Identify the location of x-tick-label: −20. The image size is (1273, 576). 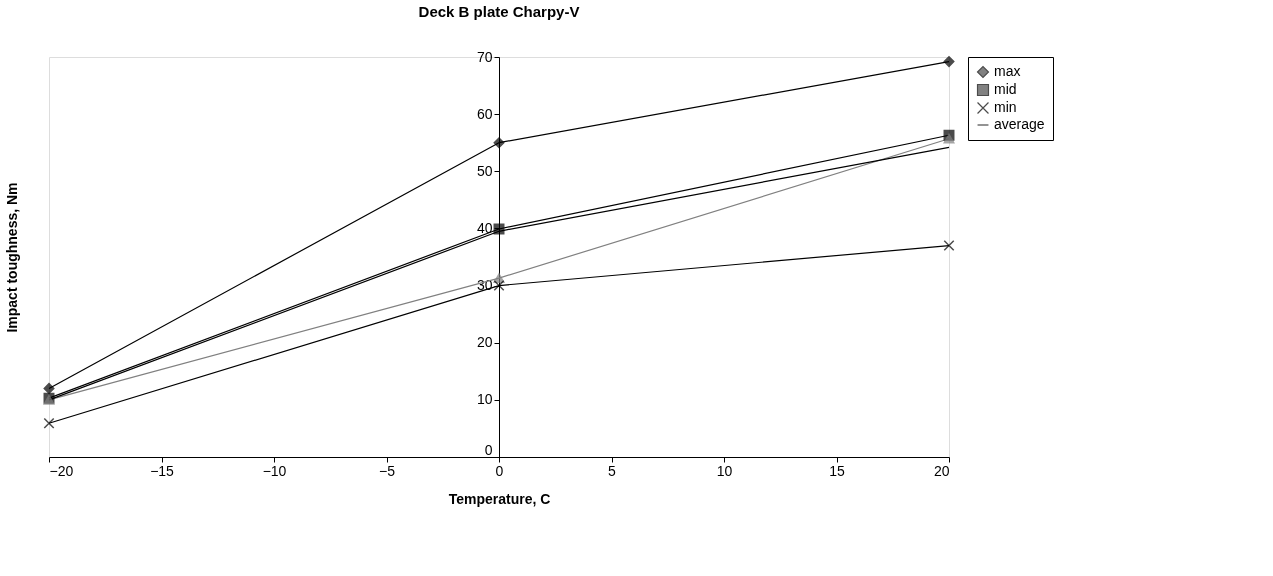
(61, 470).